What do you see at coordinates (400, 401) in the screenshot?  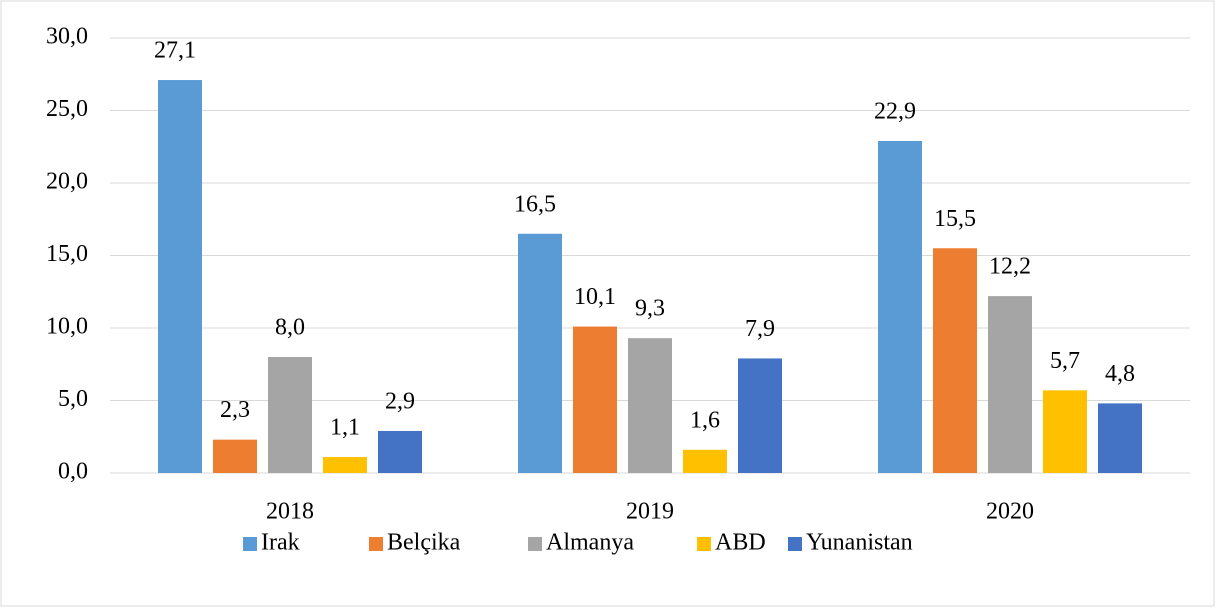 I see `value-label: 2,9` at bounding box center [400, 401].